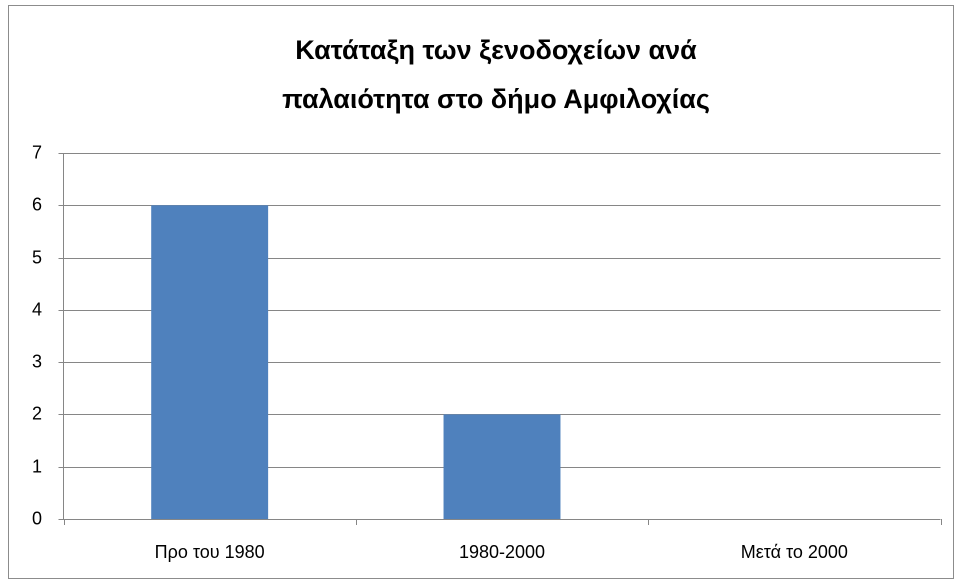  What do you see at coordinates (37, 413) in the screenshot?
I see `y-tick-label: 2` at bounding box center [37, 413].